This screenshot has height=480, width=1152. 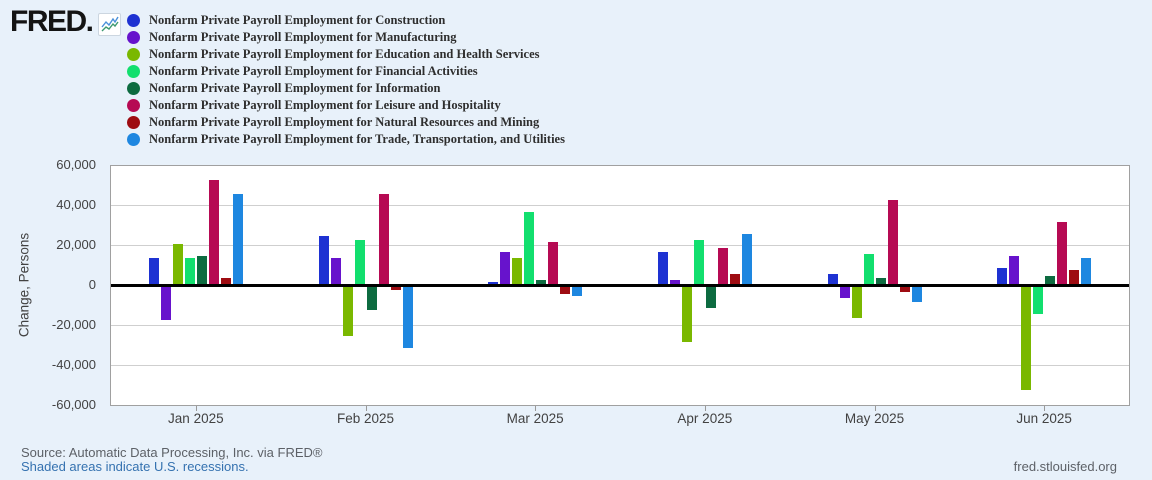 What do you see at coordinates (48, 21) in the screenshot?
I see `fred-logo-text: FRED` at bounding box center [48, 21].